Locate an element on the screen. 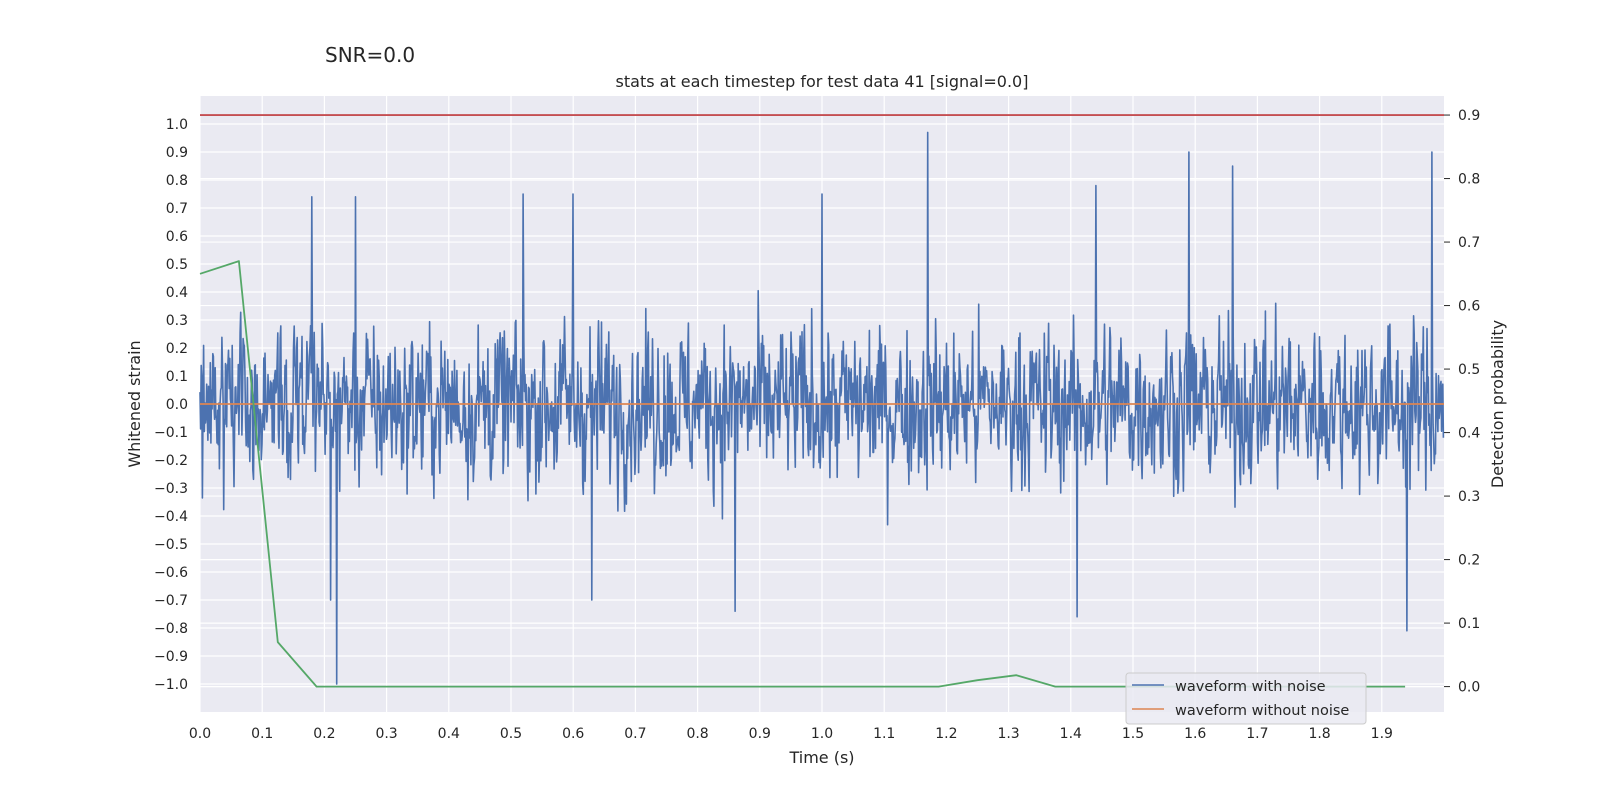 This screenshot has width=1600, height=800. y2-tick-label: 0.0 is located at coordinates (1469, 688).